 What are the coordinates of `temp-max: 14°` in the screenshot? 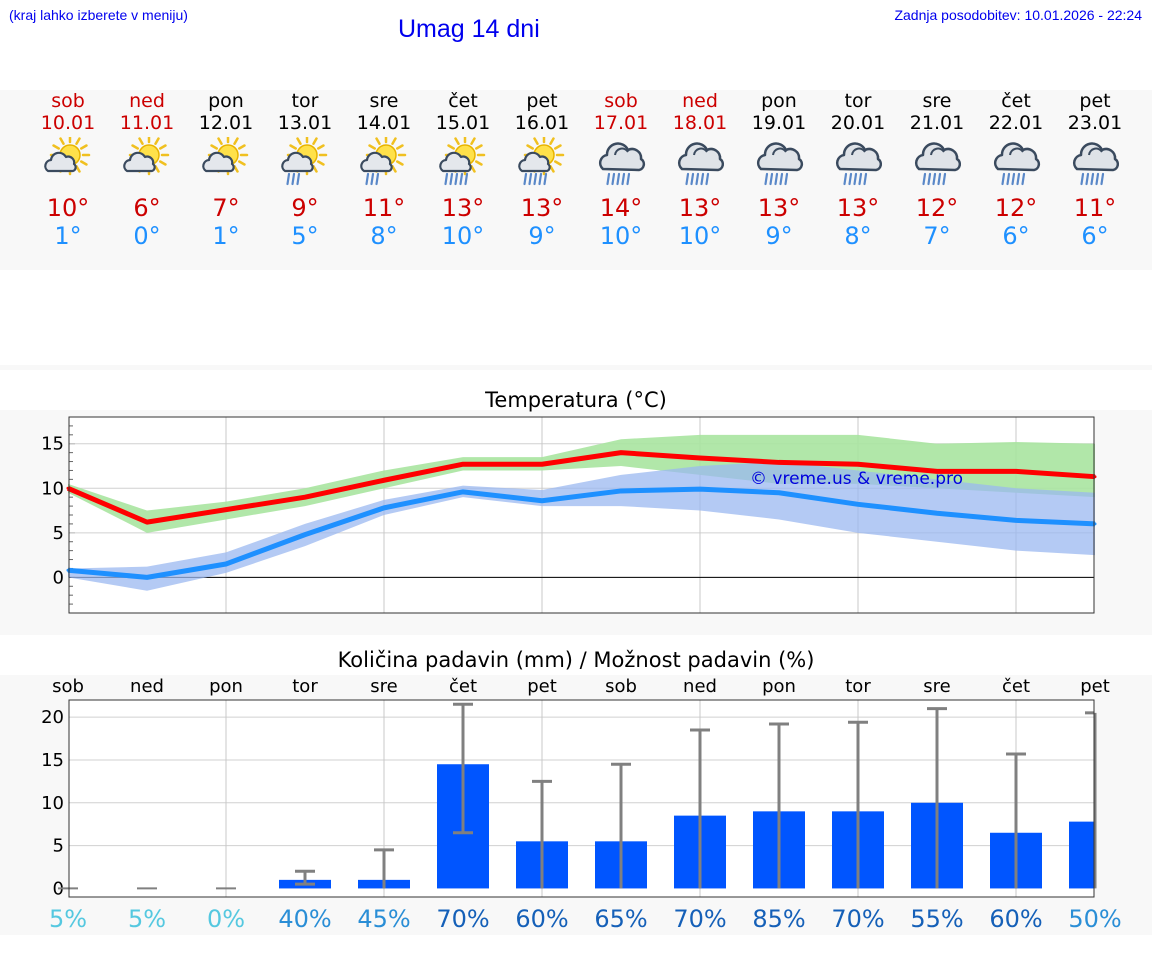 It's located at (621, 208).